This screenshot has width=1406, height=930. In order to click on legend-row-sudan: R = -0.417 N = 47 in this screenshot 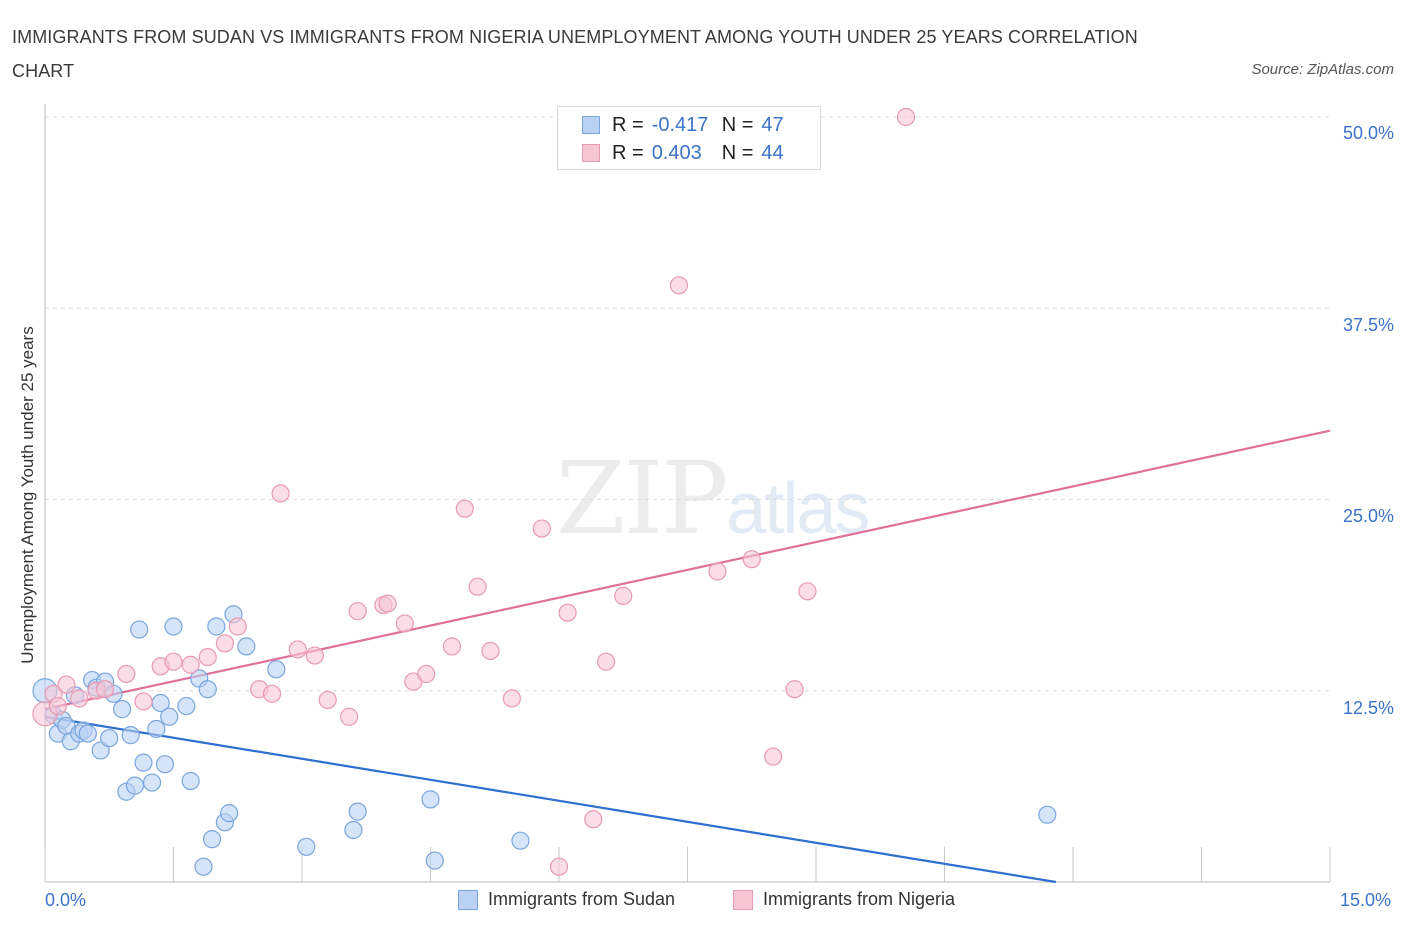, I will do `click(683, 125)`.